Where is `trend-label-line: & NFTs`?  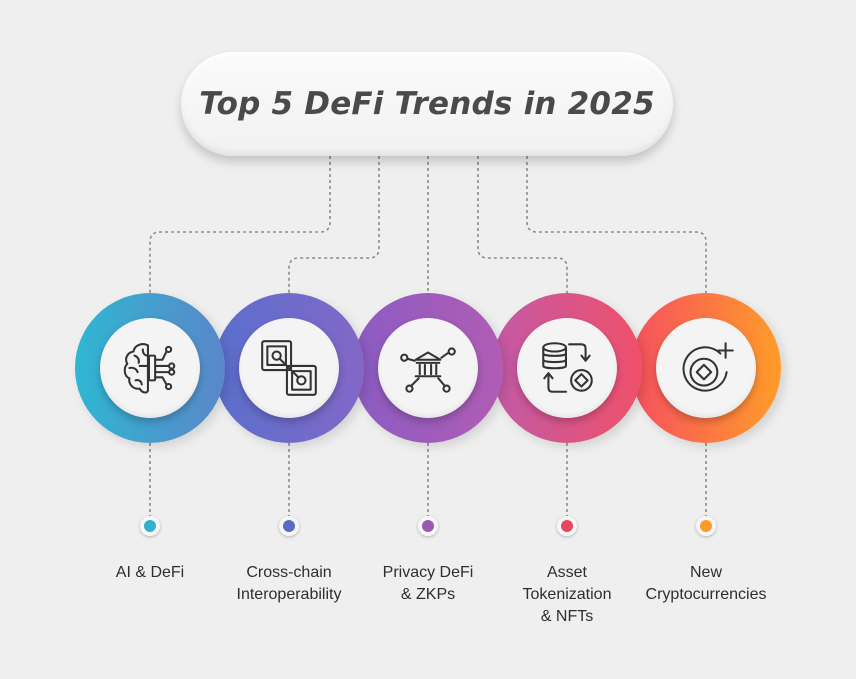 trend-label-line: & NFTs is located at coordinates (567, 616).